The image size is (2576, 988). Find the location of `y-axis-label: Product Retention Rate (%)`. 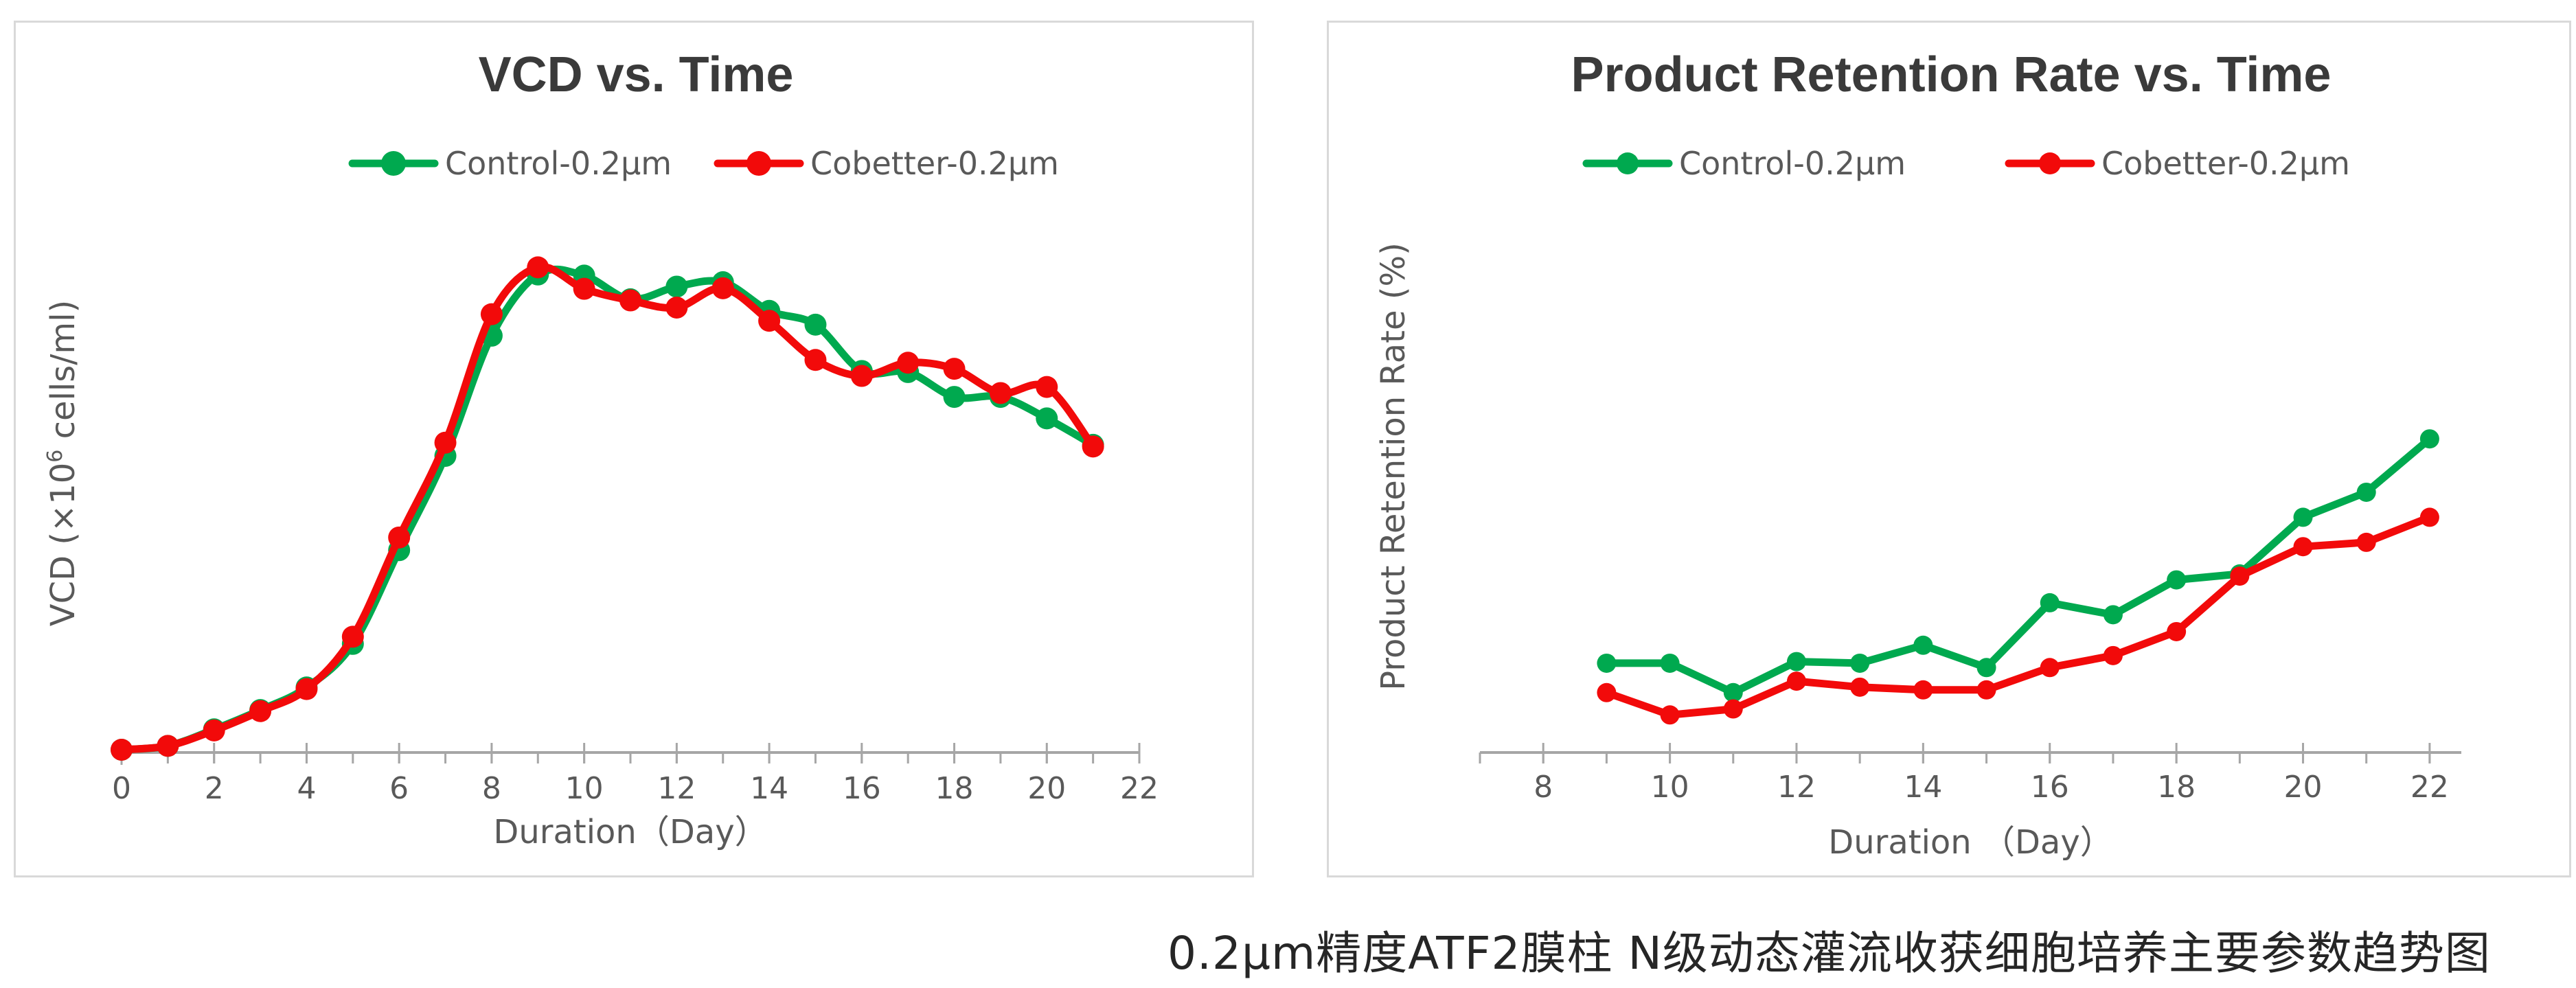

y-axis-label: Product Retention Rate (%) is located at coordinates (1393, 466).